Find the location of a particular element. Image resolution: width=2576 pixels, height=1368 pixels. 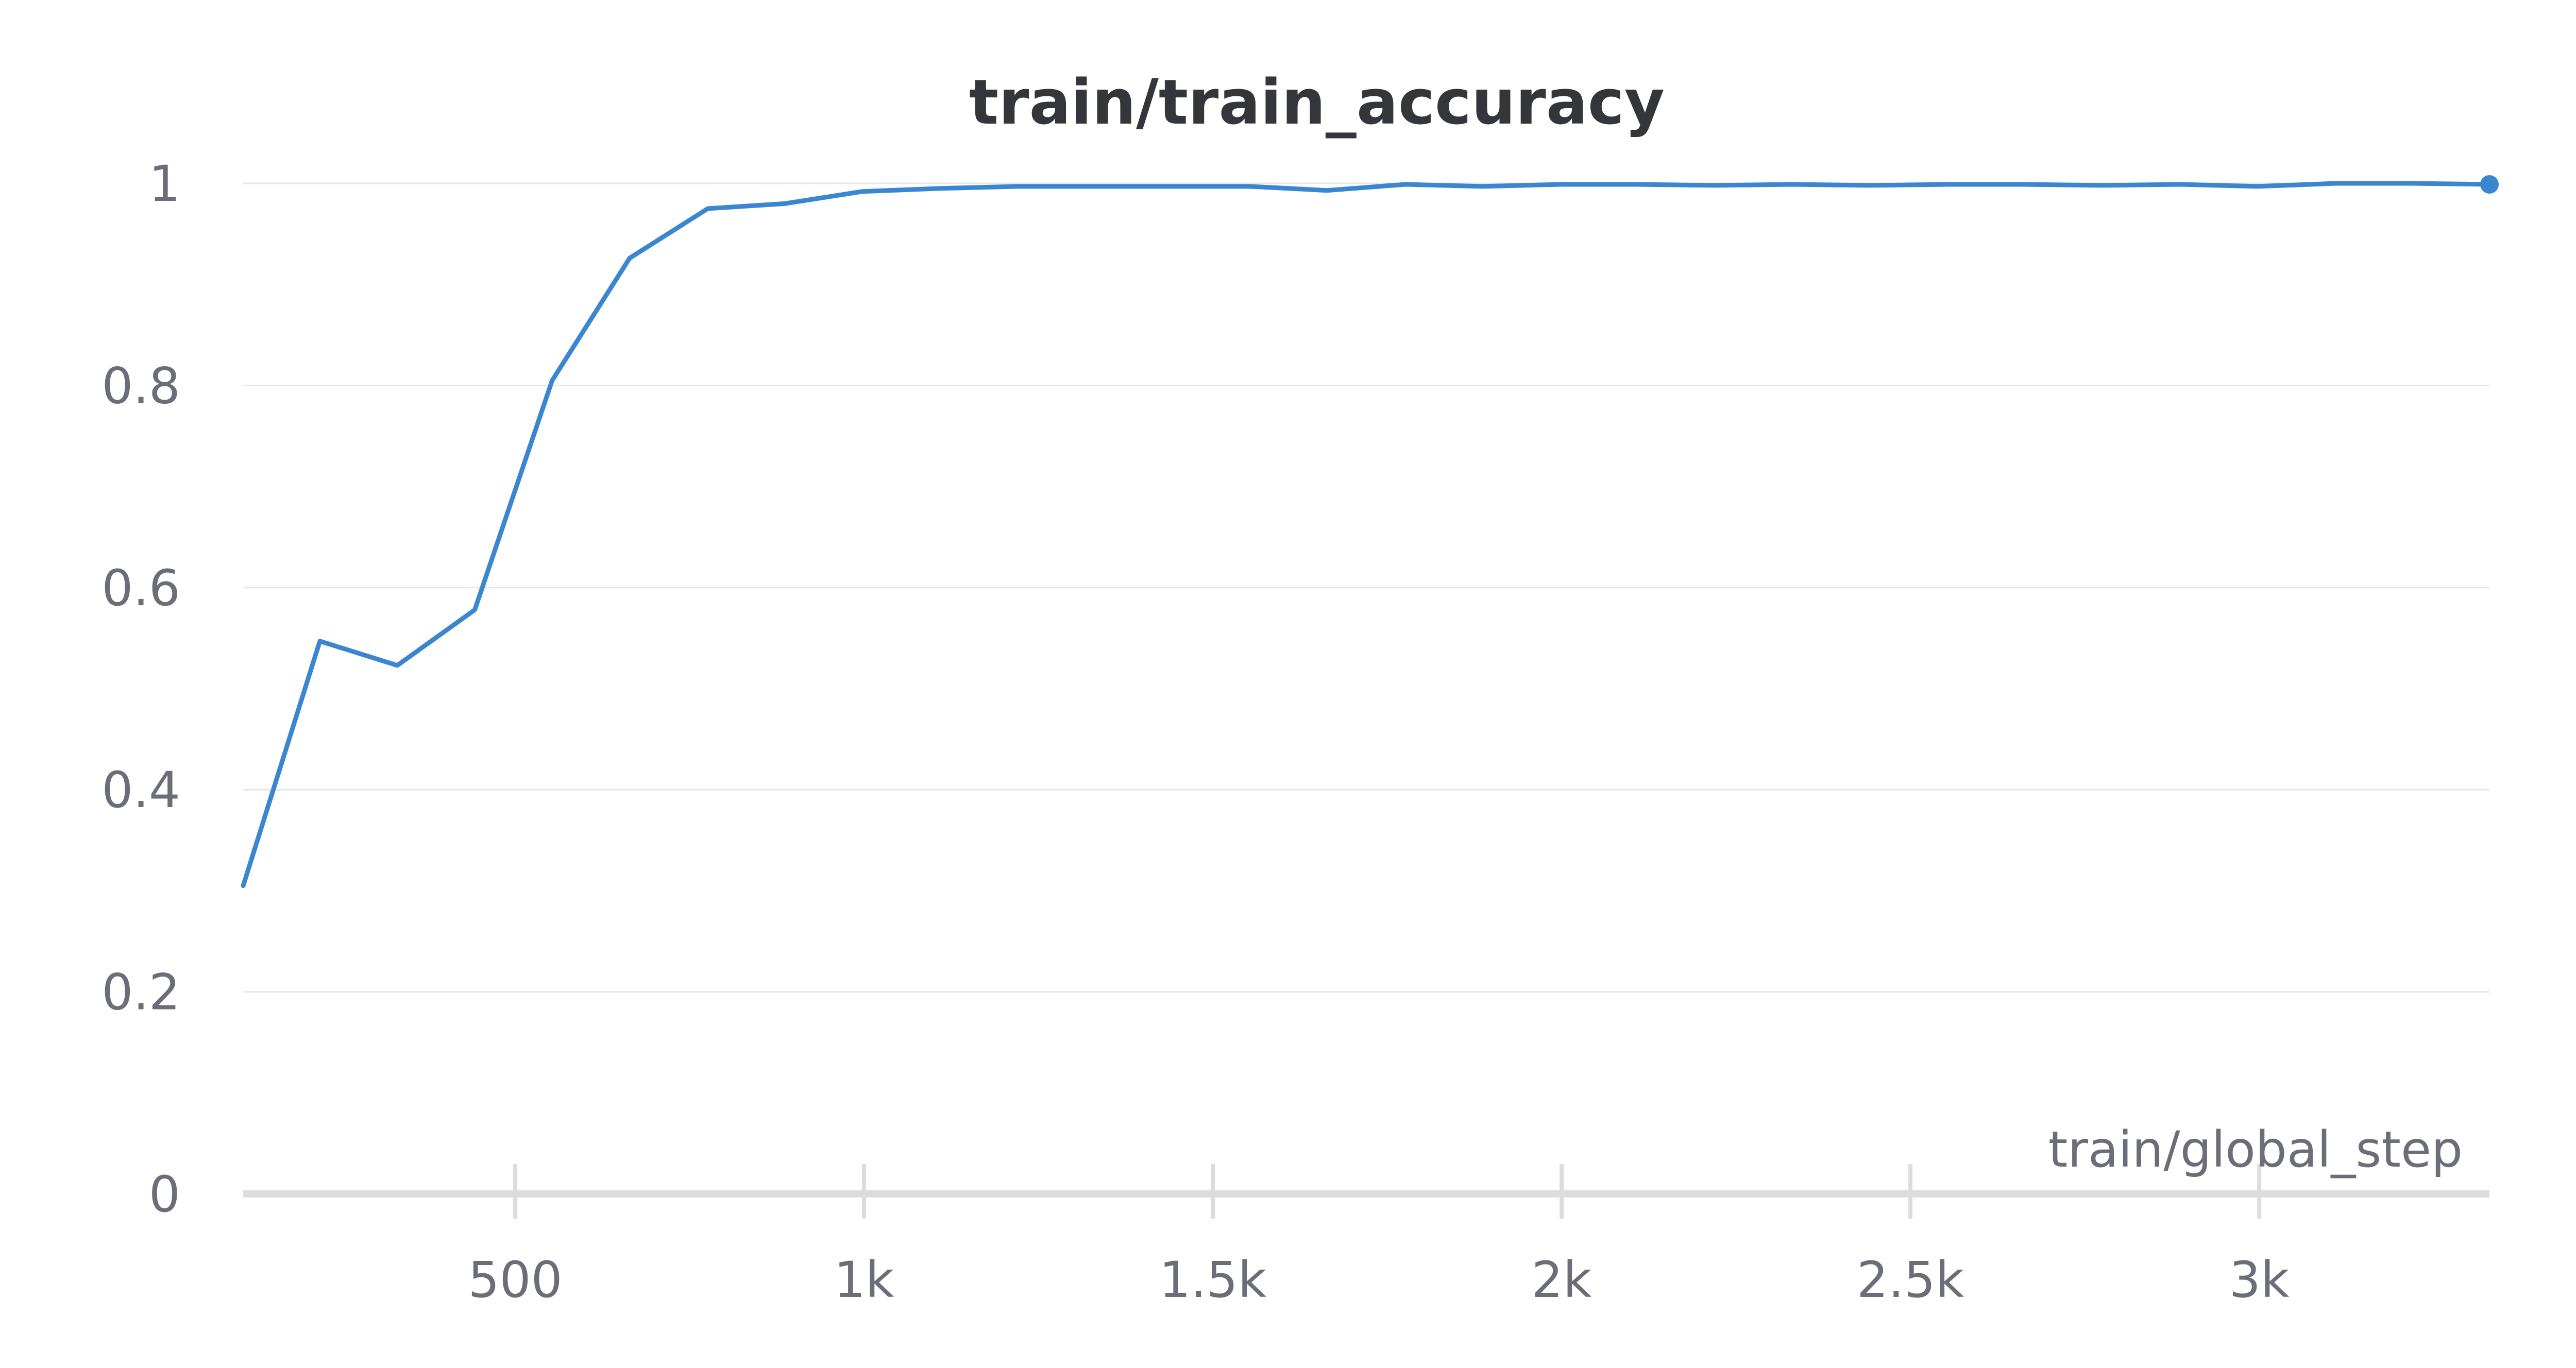

x-tick-label: 2k is located at coordinates (1562, 1280).